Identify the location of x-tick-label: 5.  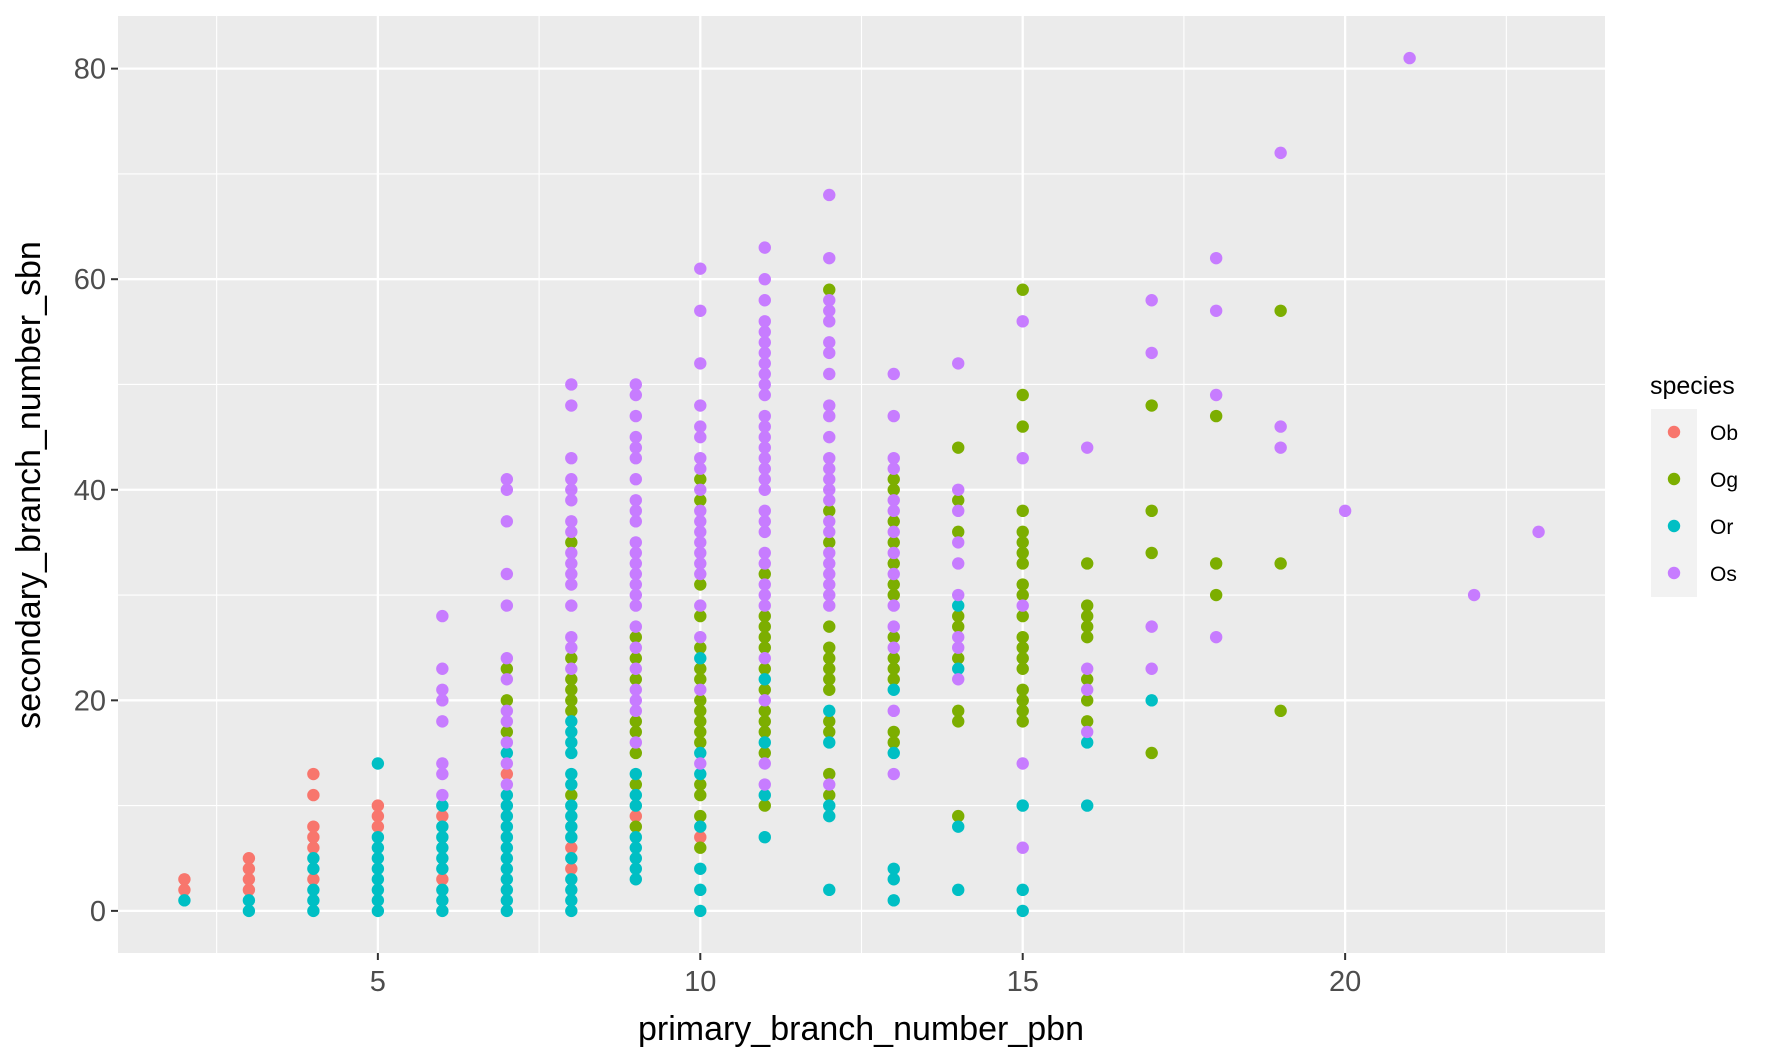
(378, 982).